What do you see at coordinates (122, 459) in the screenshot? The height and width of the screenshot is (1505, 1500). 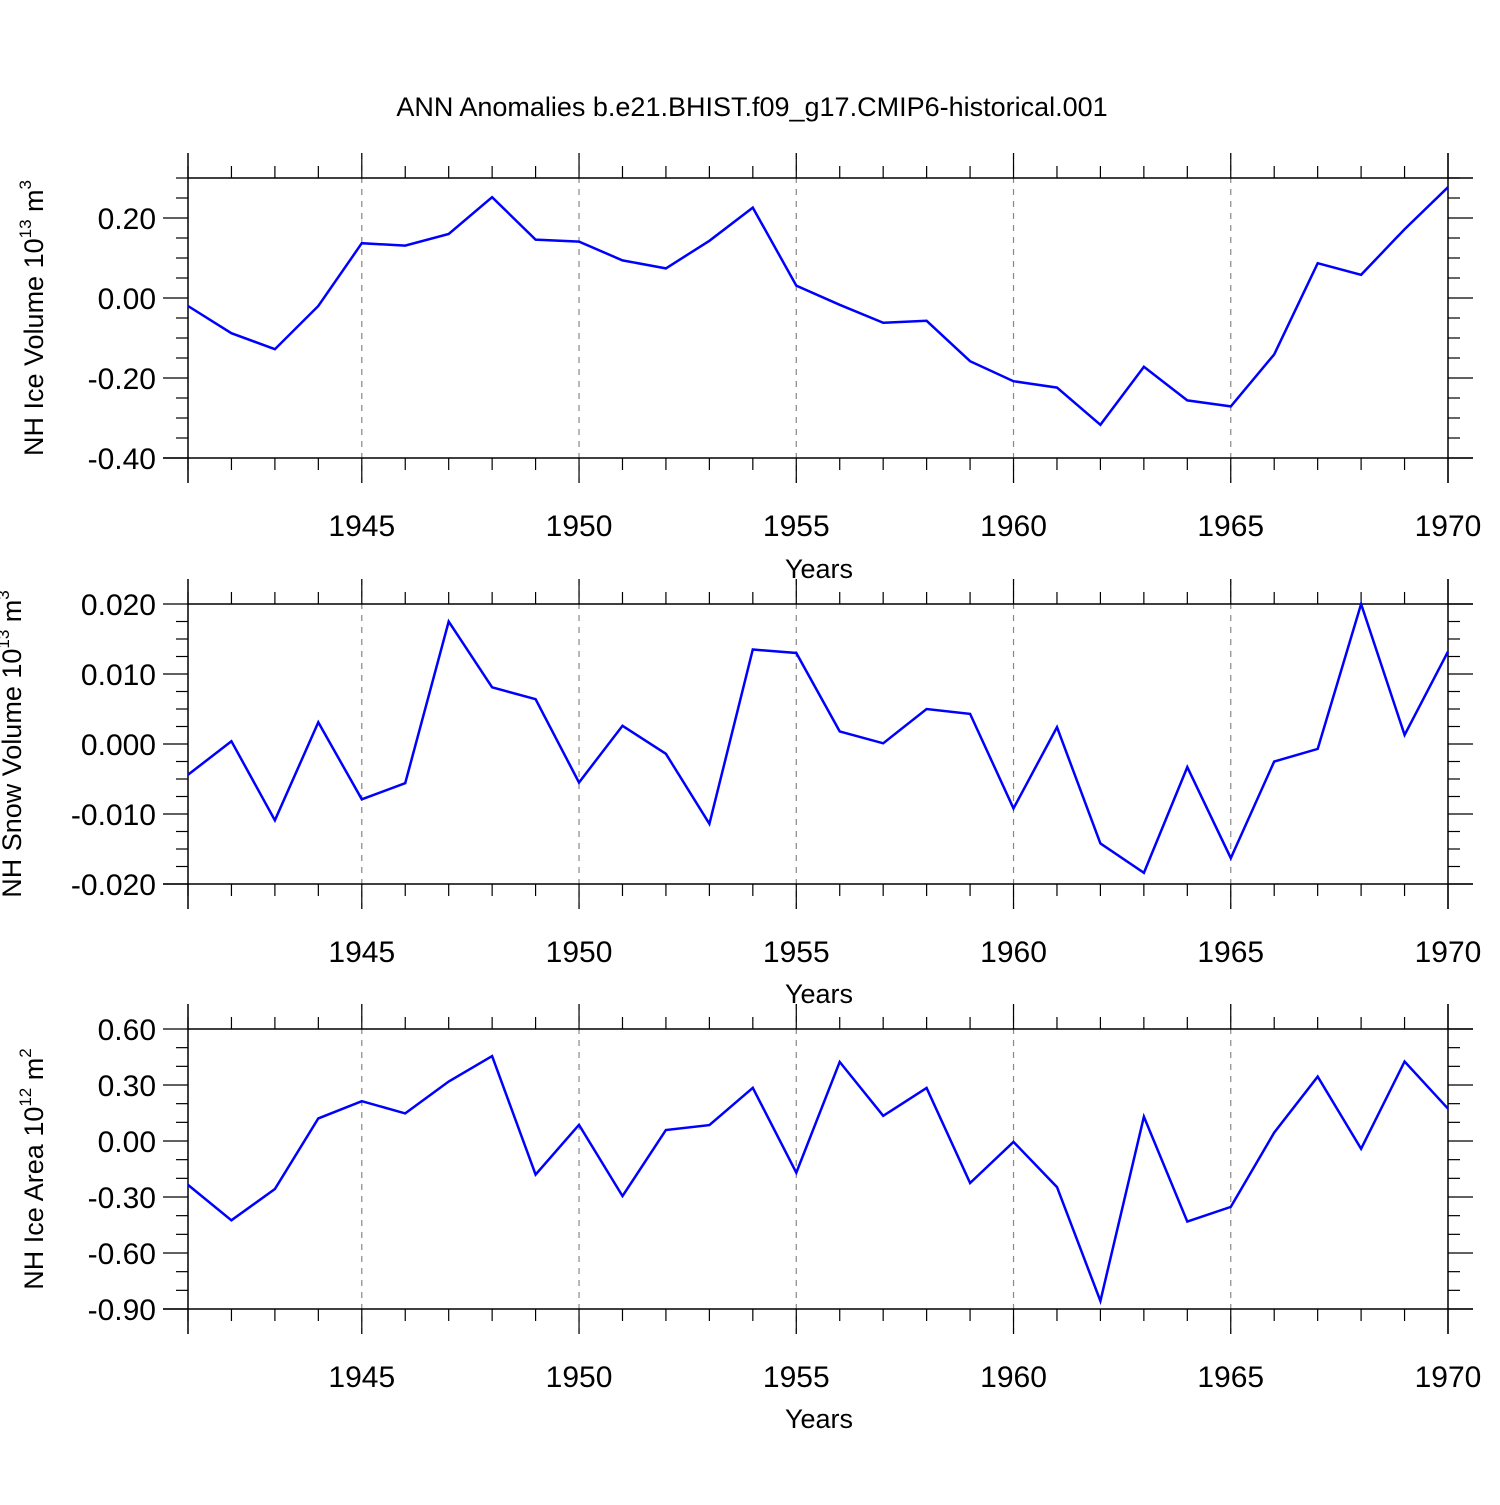 I see `y-tick-label: -0.40` at bounding box center [122, 459].